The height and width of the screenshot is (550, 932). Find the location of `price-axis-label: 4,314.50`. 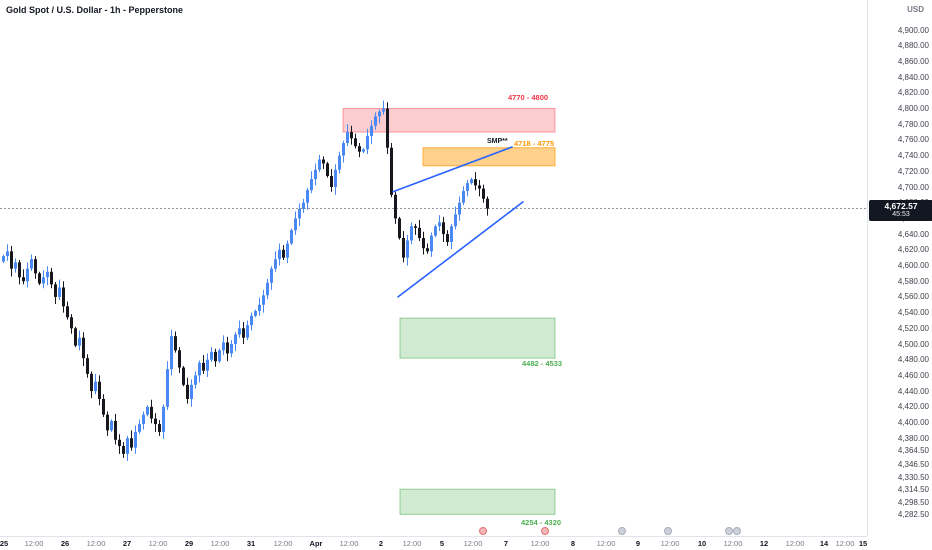

price-axis-label: 4,314.50 is located at coordinates (913, 490).